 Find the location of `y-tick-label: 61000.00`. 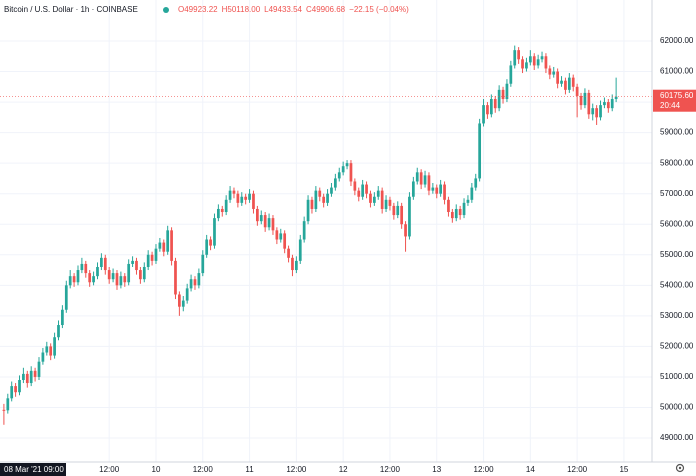

y-tick-label: 61000.00 is located at coordinates (677, 71).